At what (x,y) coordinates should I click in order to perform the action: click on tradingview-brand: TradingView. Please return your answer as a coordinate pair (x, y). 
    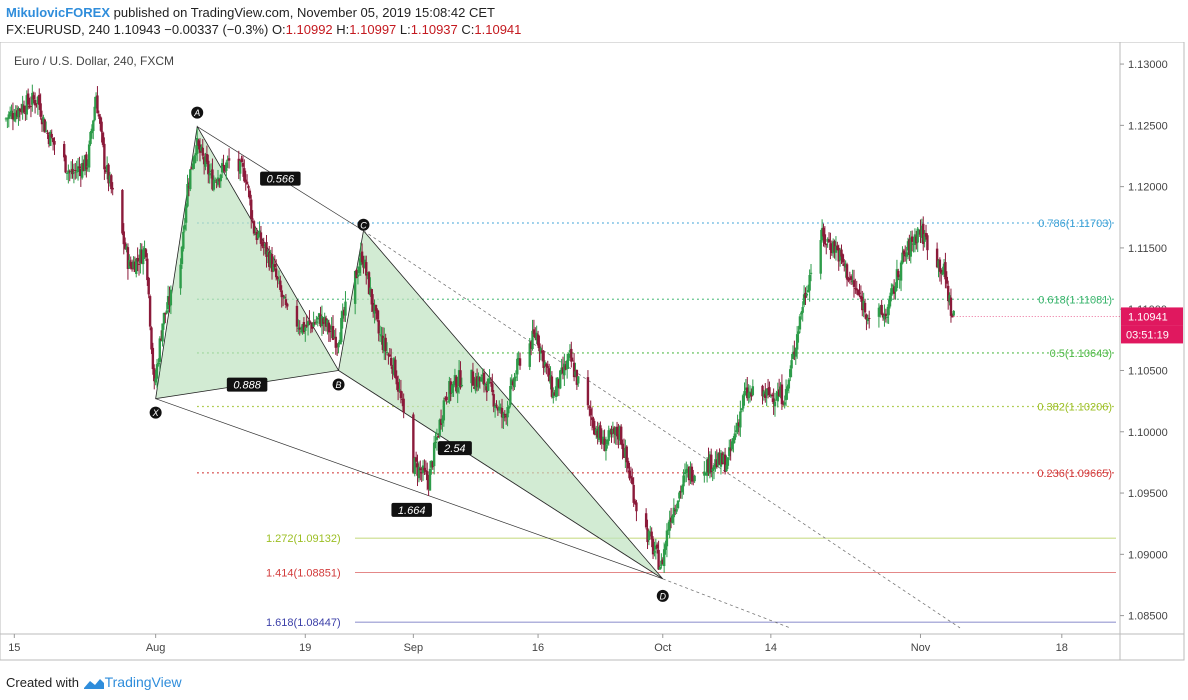
    Looking at the image, I should click on (143, 682).